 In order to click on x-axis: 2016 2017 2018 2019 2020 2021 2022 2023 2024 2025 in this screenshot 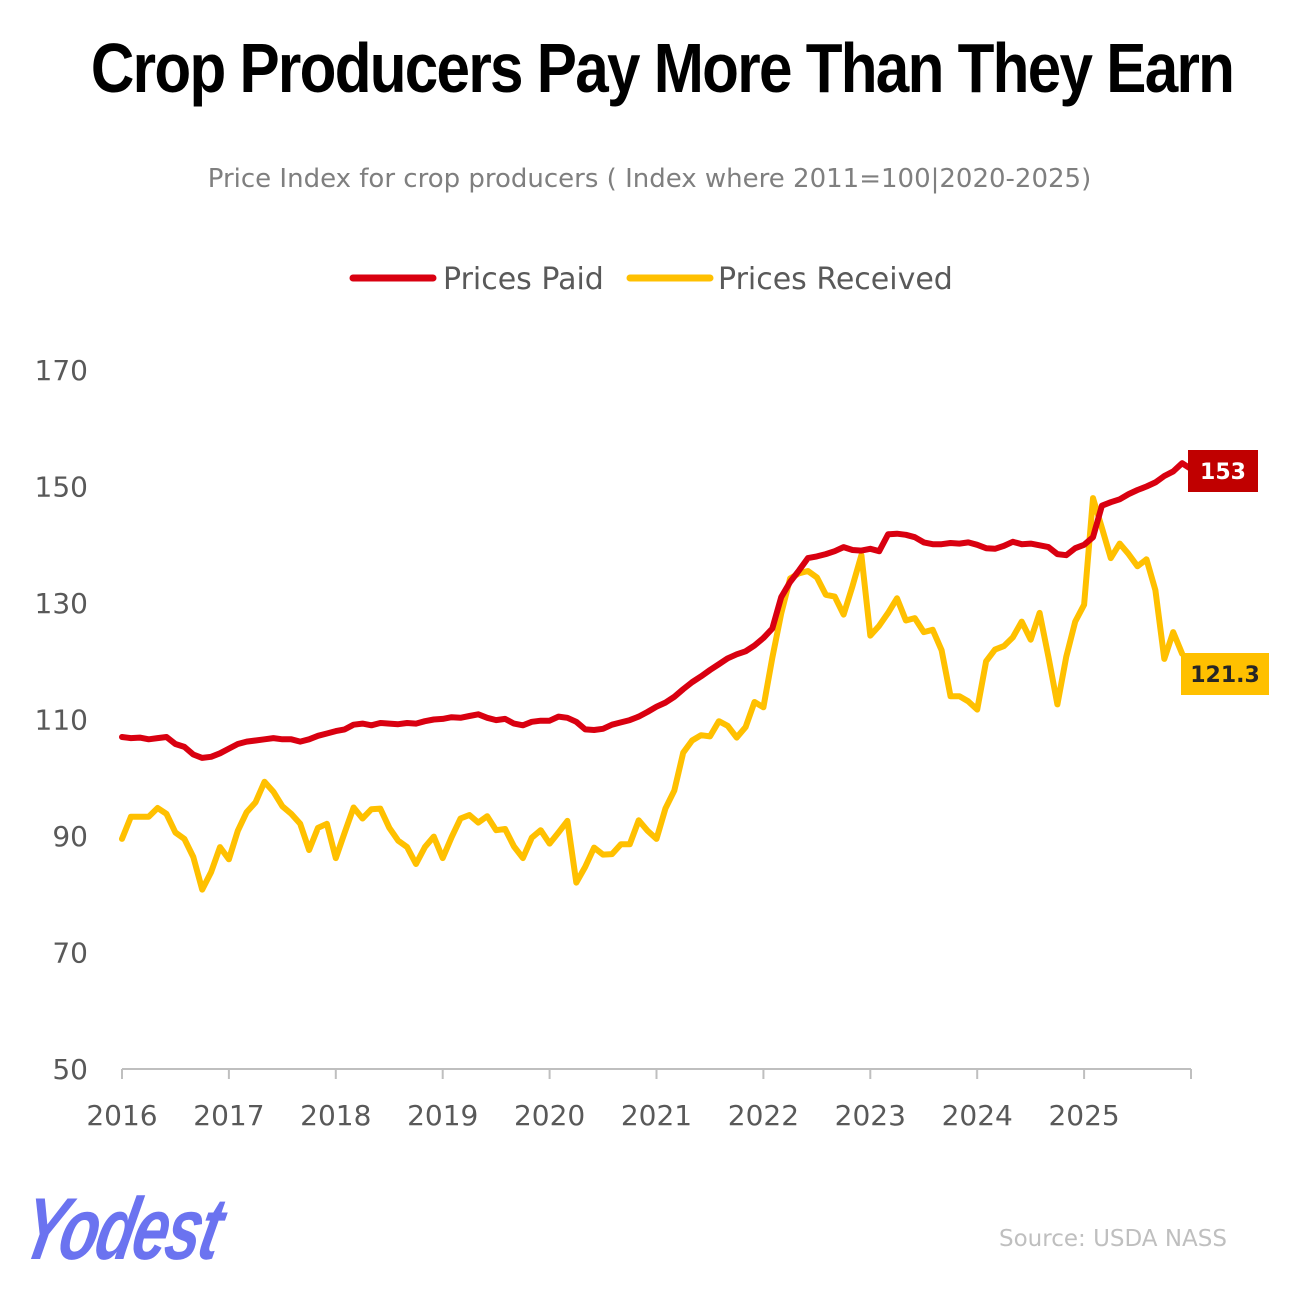, I will do `click(639, 1100)`.